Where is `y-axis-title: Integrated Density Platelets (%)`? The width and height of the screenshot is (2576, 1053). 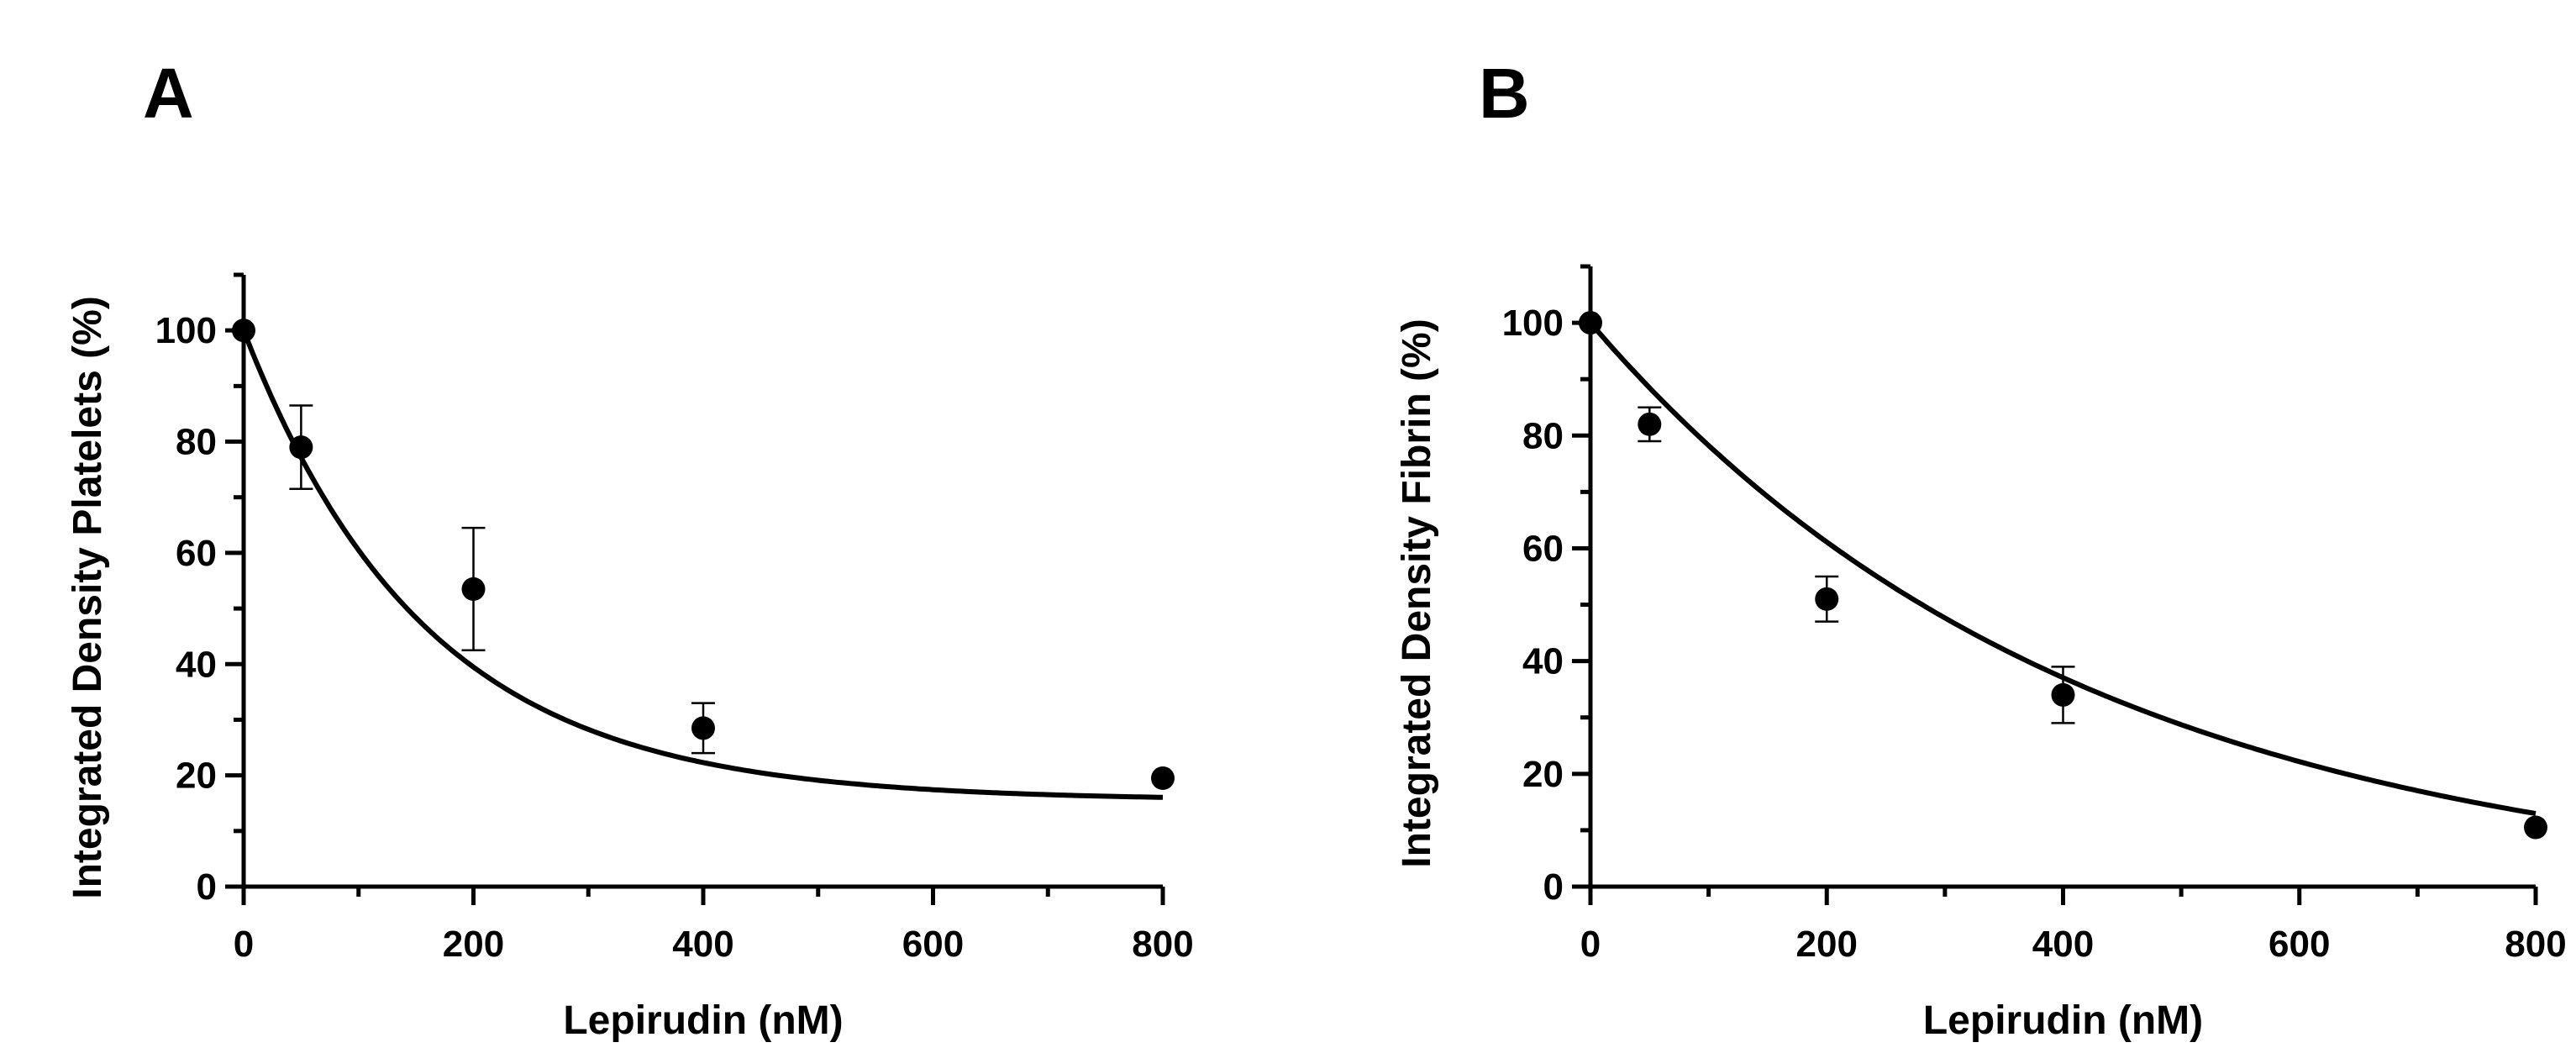 y-axis-title: Integrated Density Platelets (%) is located at coordinates (88, 598).